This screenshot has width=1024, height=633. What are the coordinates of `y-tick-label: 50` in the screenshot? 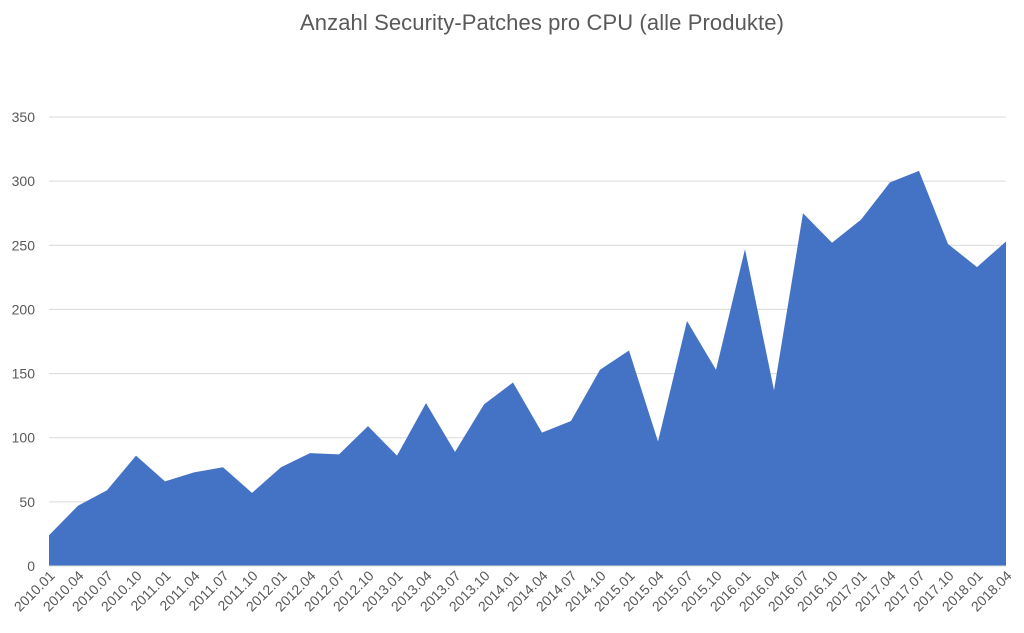 It's located at (27, 502).